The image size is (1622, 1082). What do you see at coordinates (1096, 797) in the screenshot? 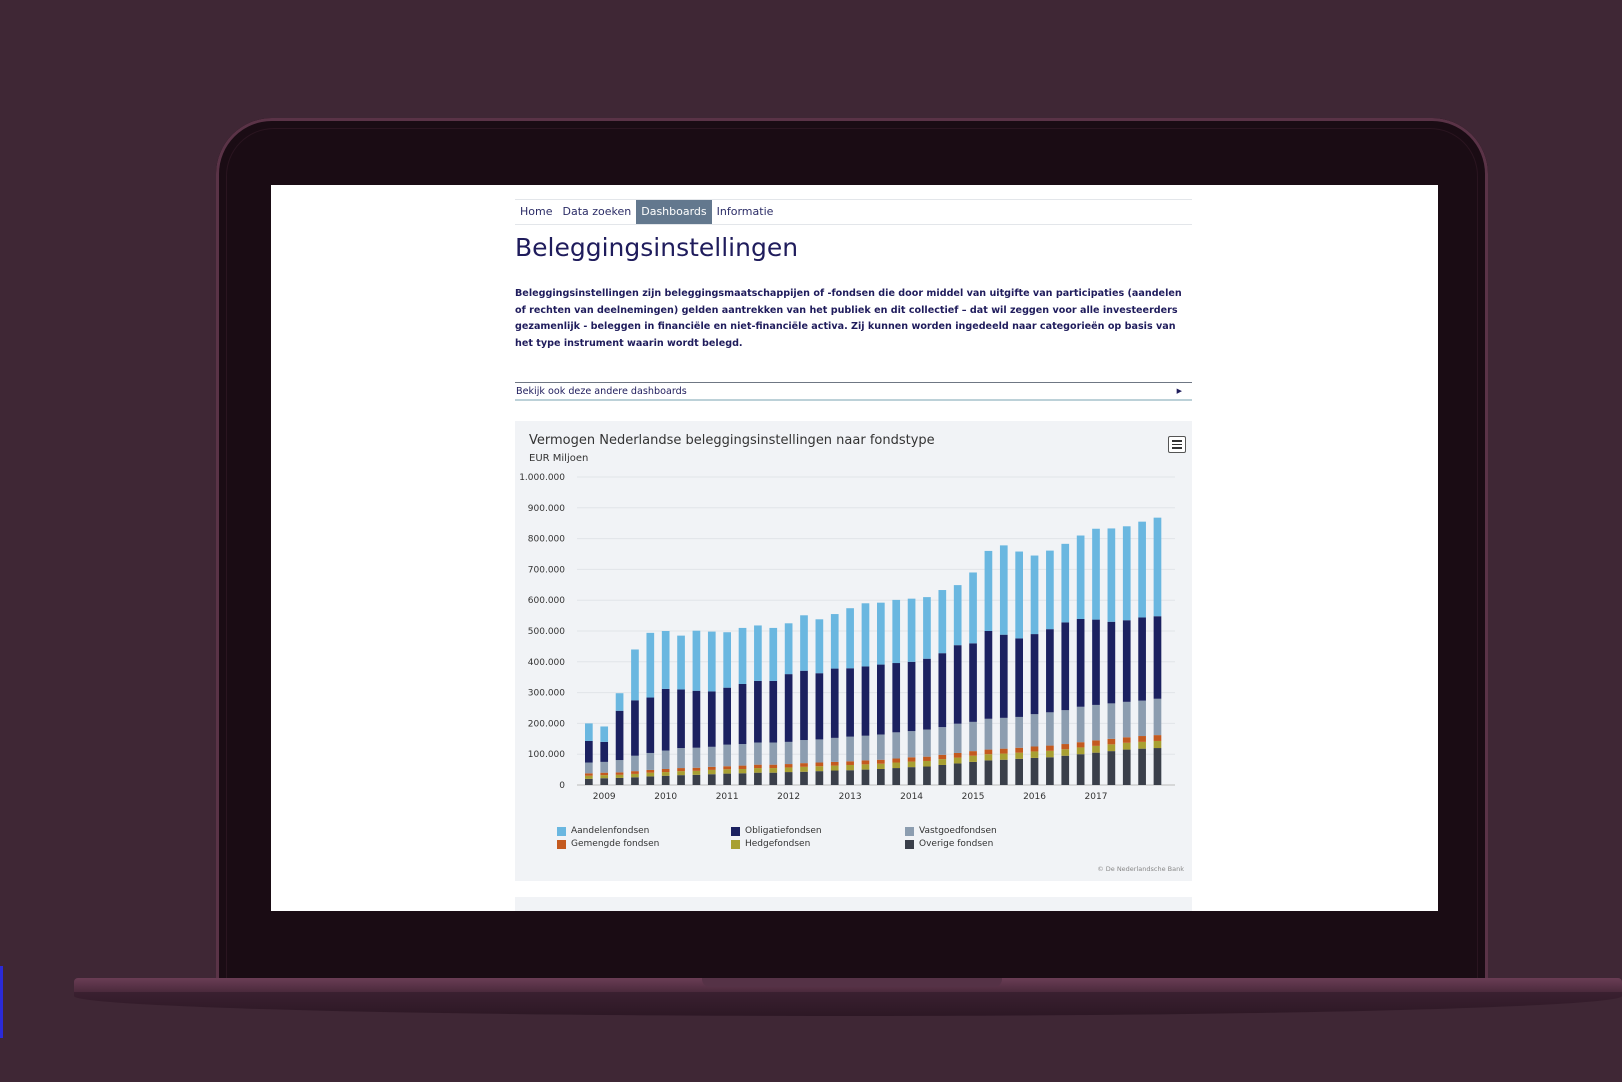
I see `x-tick-label: 2017` at bounding box center [1096, 797].